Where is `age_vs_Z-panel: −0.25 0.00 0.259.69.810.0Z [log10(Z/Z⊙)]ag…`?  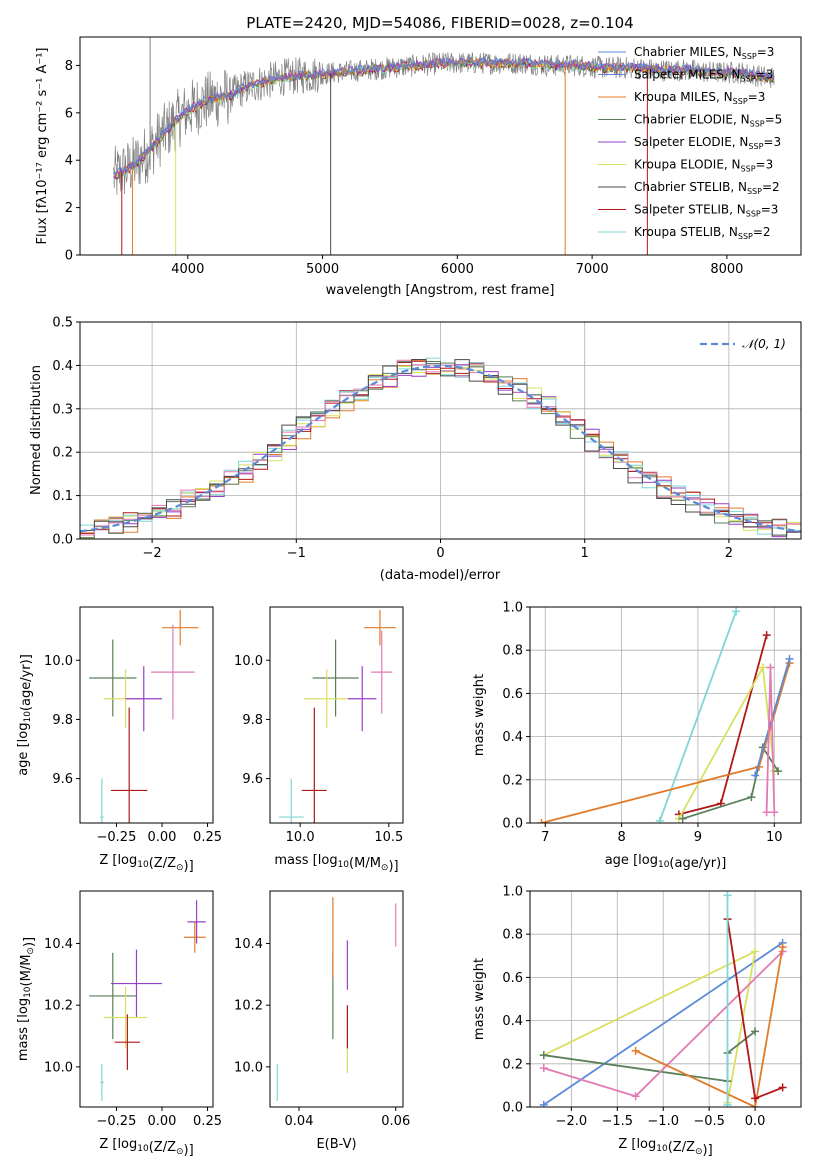 age_vs_Z-panel: −0.25 0.00 0.259.69.810.0Z [log10(Z/Z⊙)]ag… is located at coordinates (119, 740).